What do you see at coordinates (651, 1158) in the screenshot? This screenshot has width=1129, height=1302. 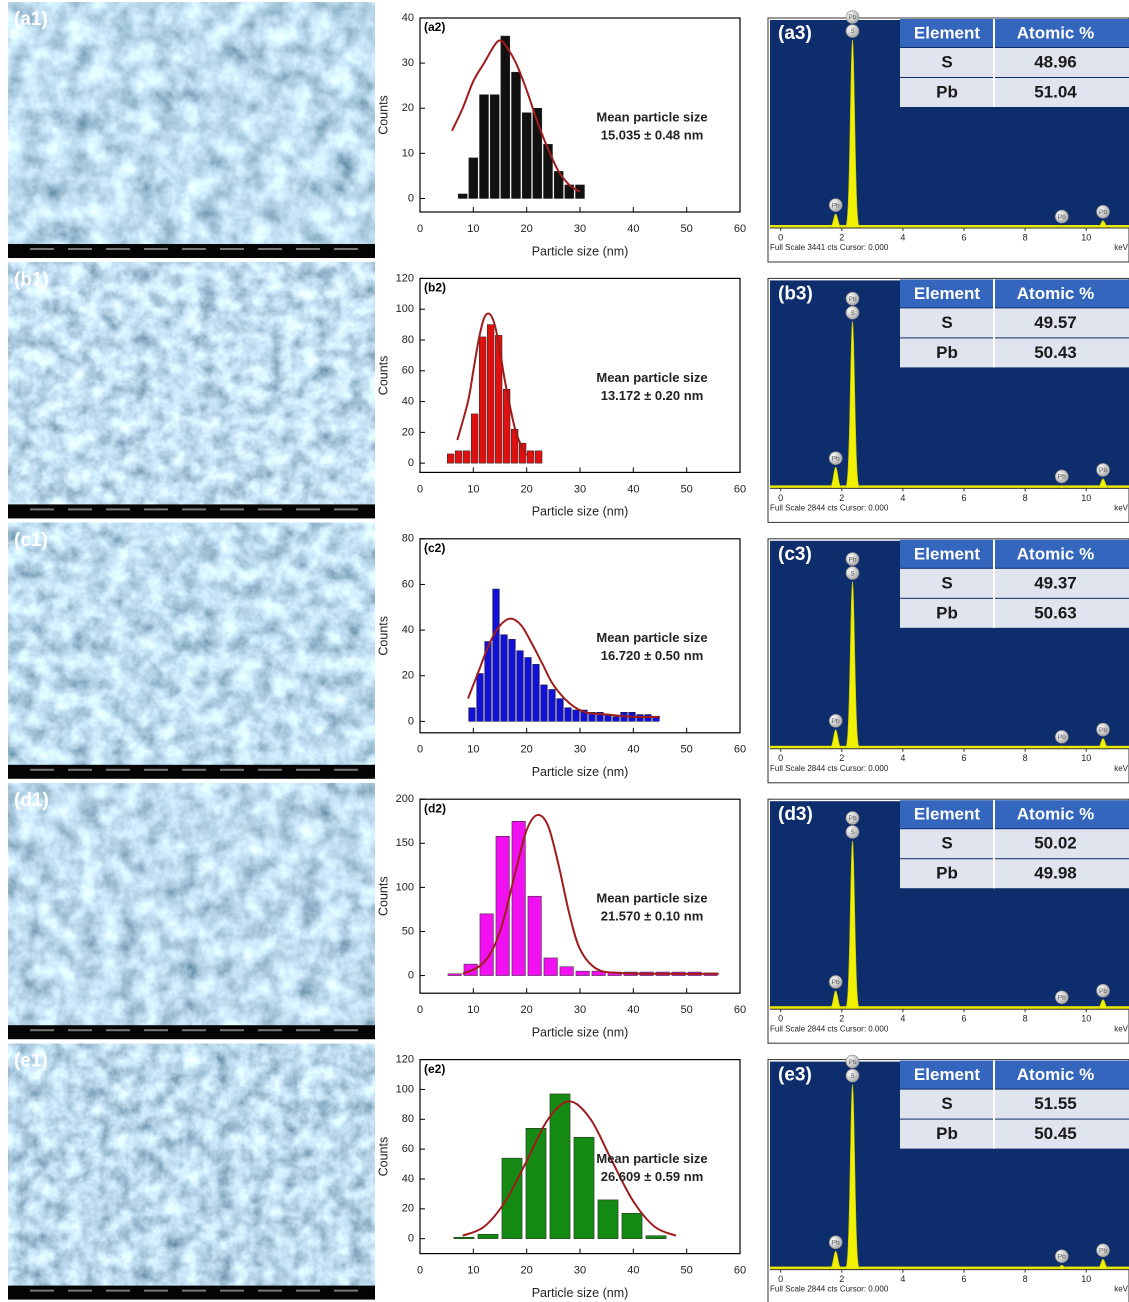 I see `annotation: Mean particle size` at bounding box center [651, 1158].